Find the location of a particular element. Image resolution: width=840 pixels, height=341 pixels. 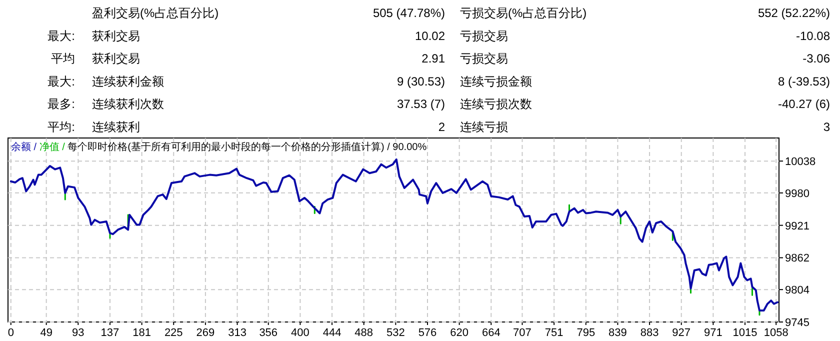

x-tick-label: 1015 is located at coordinates (745, 333).